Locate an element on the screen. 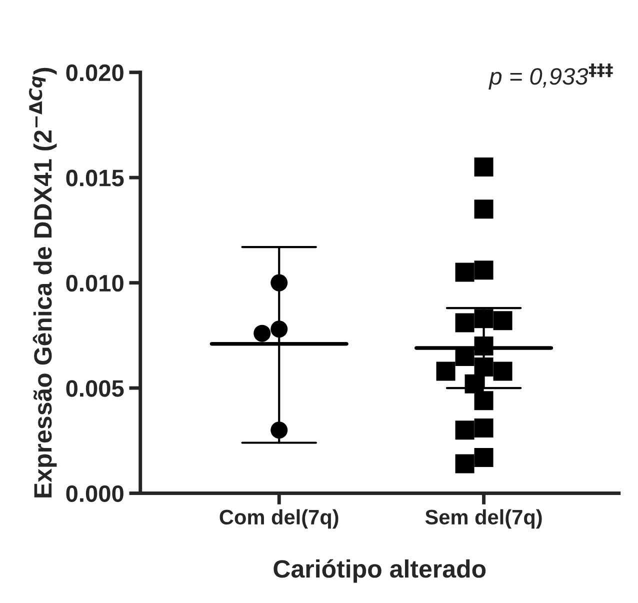 The width and height of the screenshot is (638, 603). y-axis-title: Expressão Gênica de DDX41 (2$^{−ΔCq}$) is located at coordinates (42, 283).